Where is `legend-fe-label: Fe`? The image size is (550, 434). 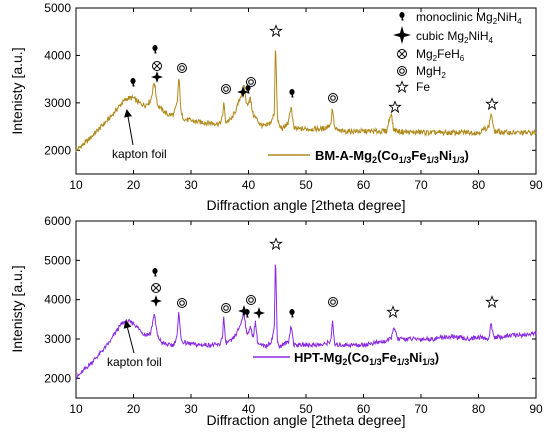
legend-fe-label: Fe is located at coordinates (423, 87).